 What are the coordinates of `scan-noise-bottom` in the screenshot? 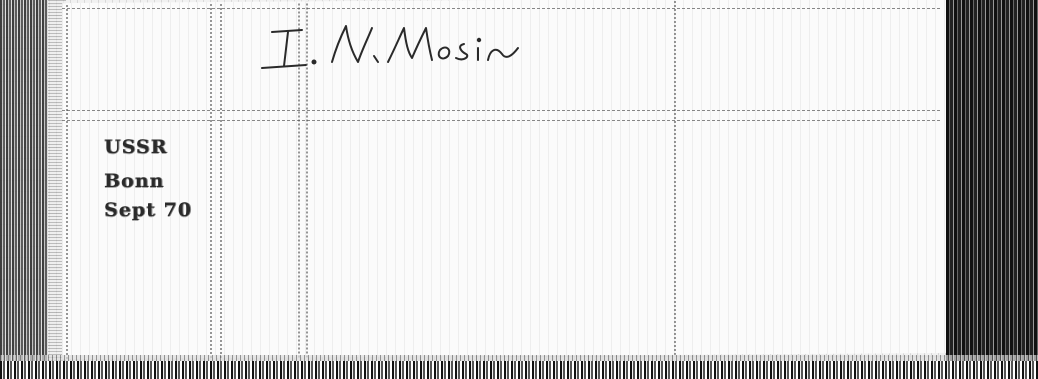 It's located at (519, 358).